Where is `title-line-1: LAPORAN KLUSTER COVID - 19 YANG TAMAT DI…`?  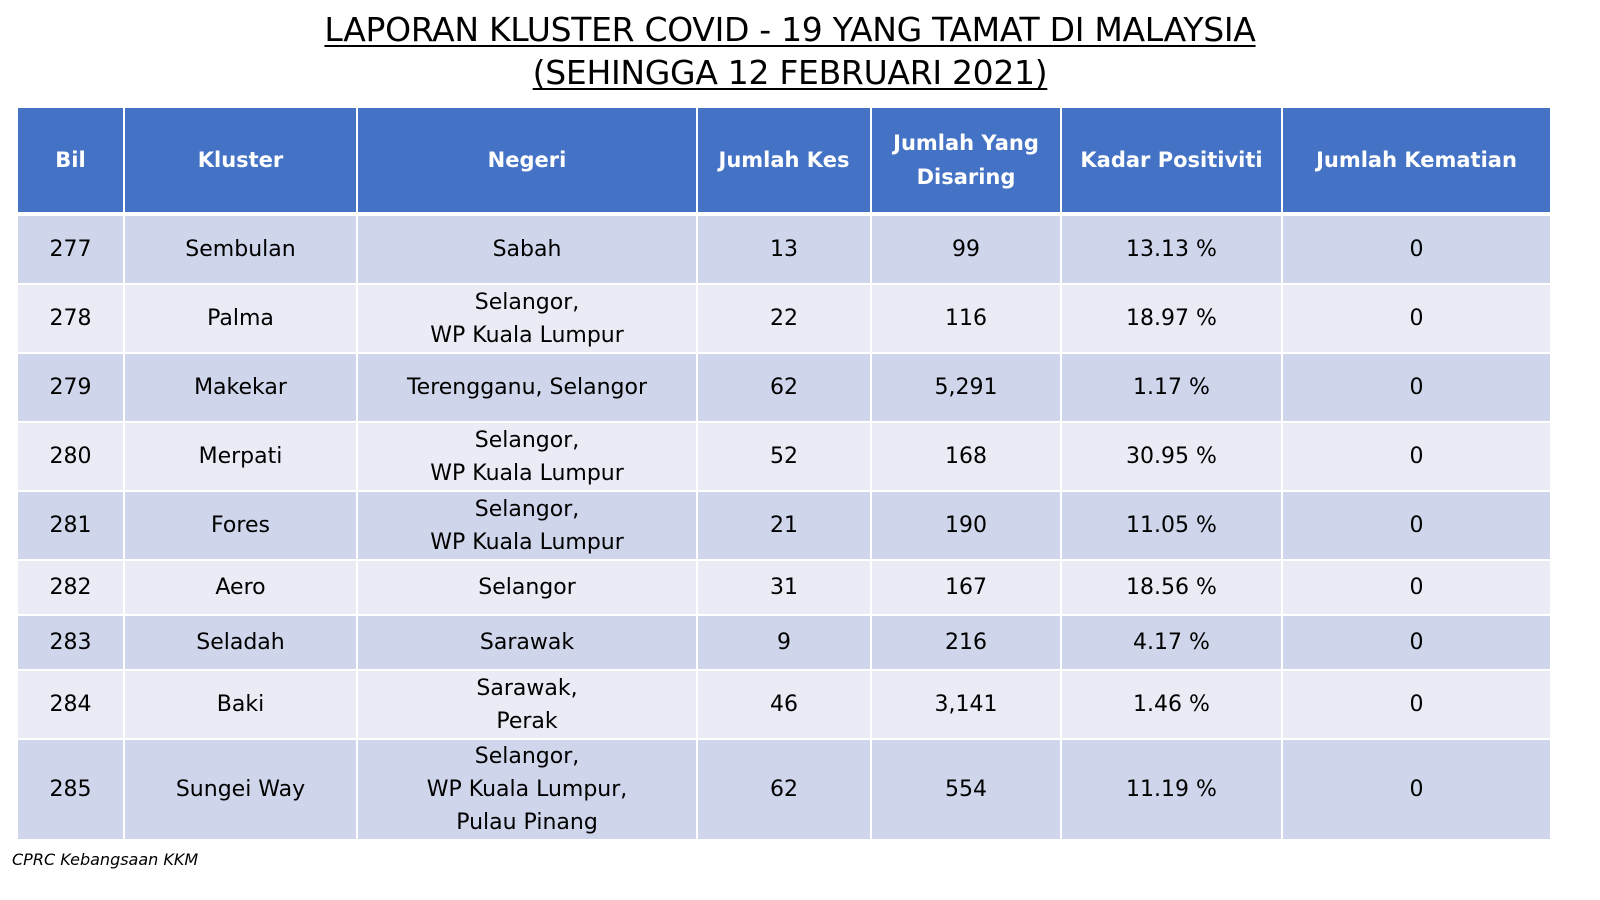 title-line-1: LAPORAN KLUSTER COVID - 19 YANG TAMAT DI… is located at coordinates (790, 29).